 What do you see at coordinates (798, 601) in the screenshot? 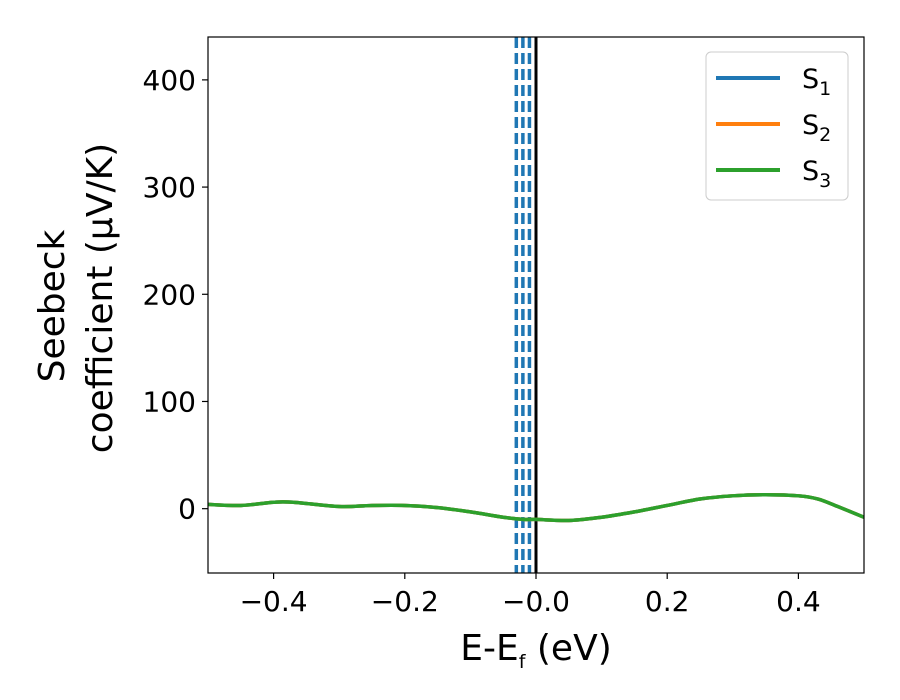
I see `x-tick-label: 0.4` at bounding box center [798, 601].